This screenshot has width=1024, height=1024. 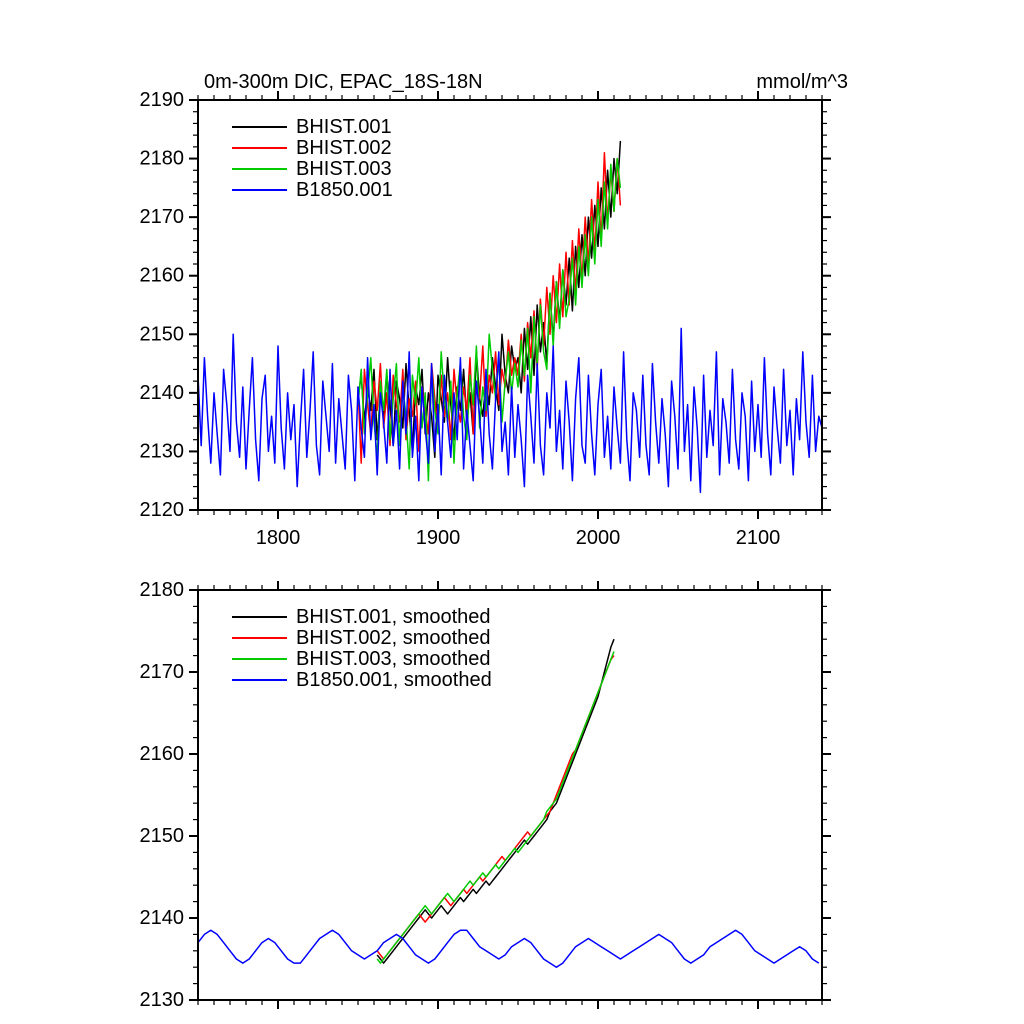 I want to click on series-BHIST.001-smoothed, so click(x=495, y=801).